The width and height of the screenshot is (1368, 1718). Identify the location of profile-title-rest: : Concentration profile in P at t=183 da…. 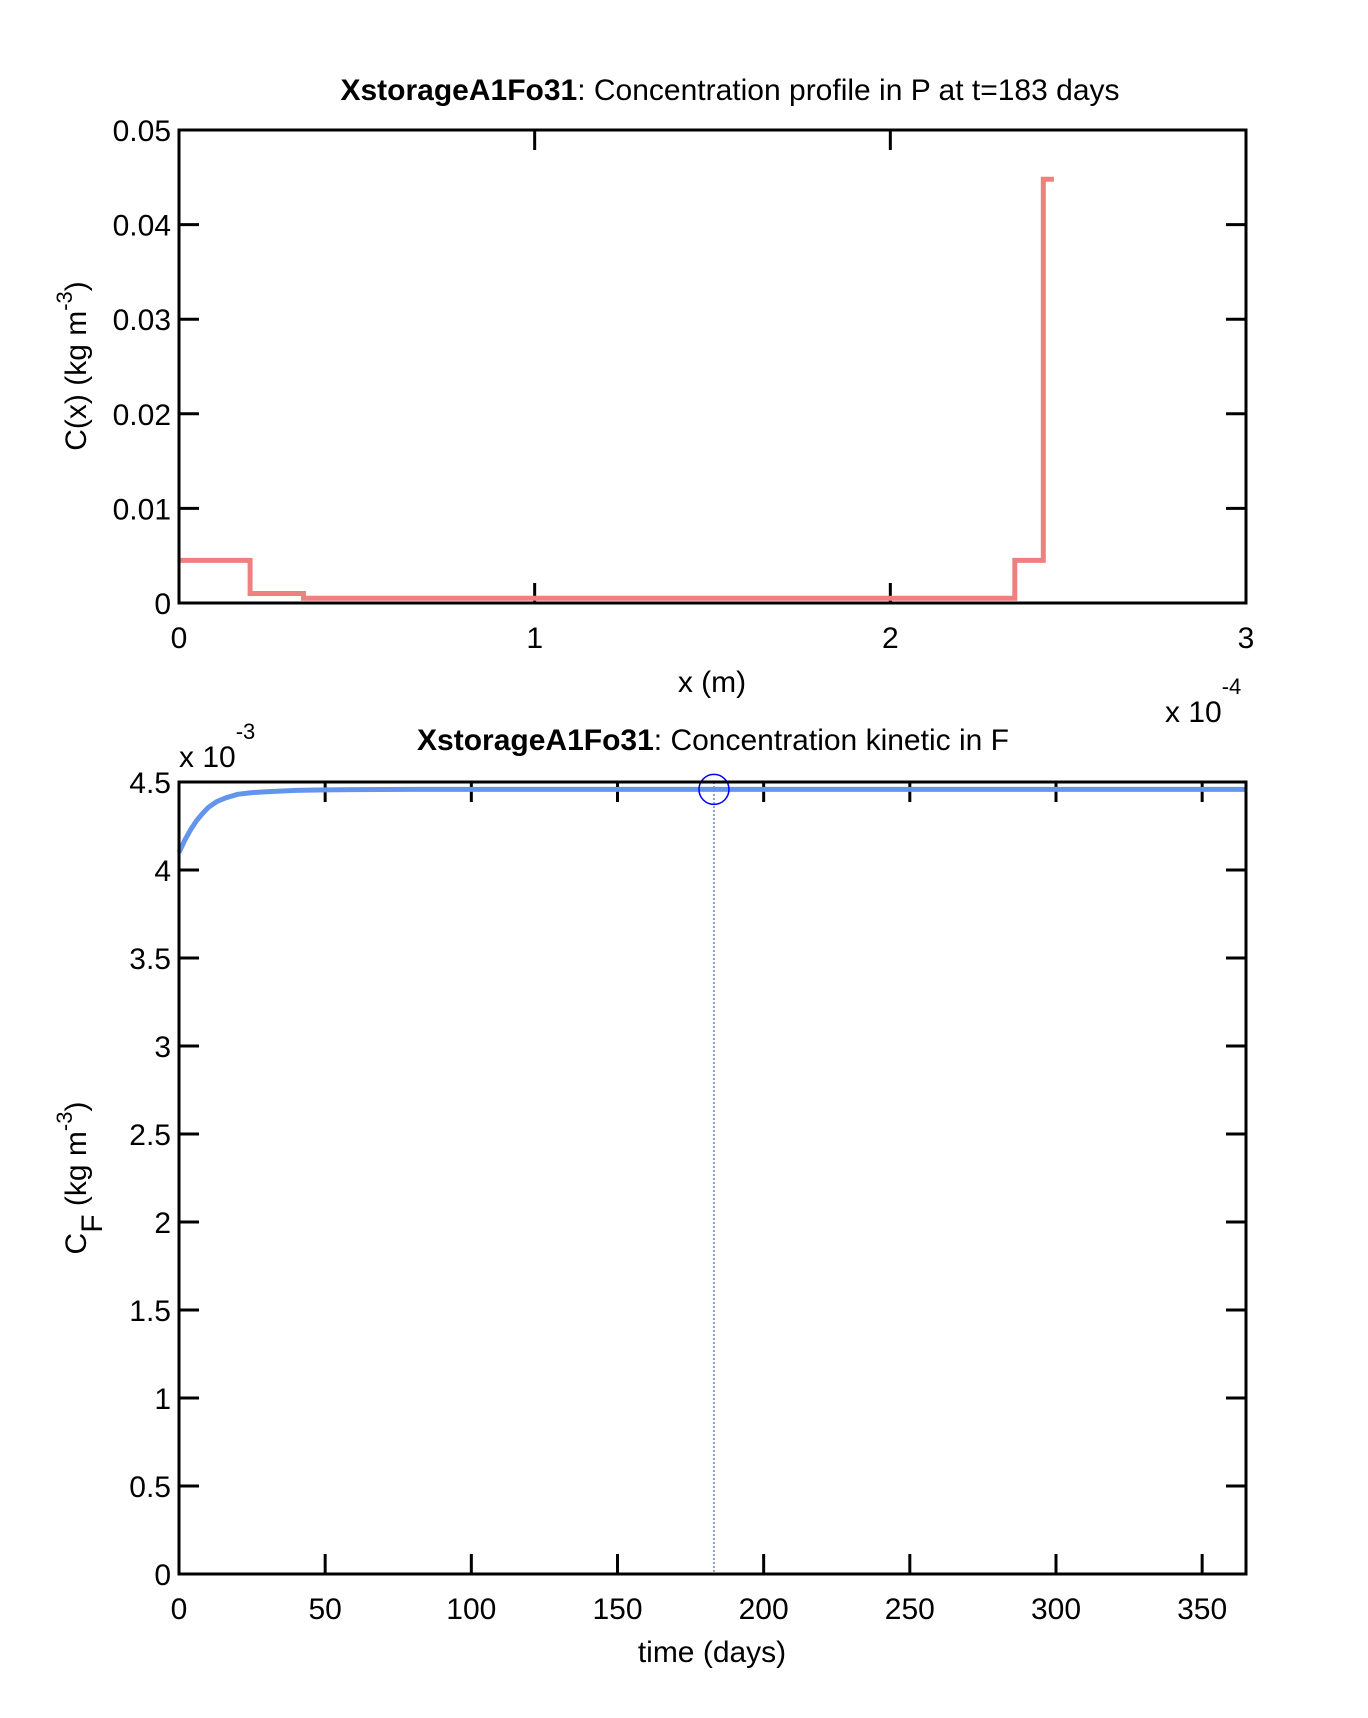
(848, 90).